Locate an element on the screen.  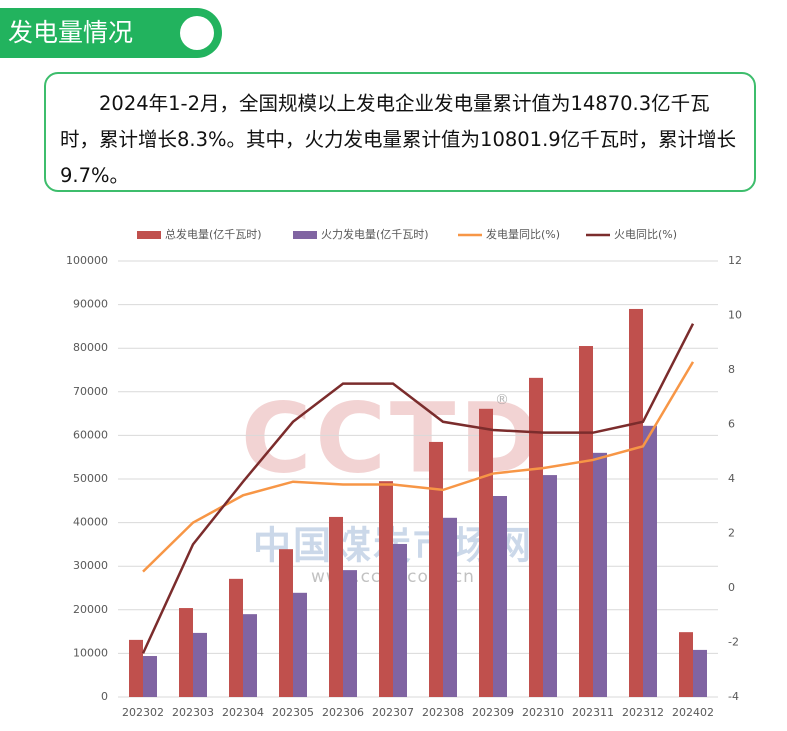
y-tick-label: 100000 is located at coordinates (87, 260).